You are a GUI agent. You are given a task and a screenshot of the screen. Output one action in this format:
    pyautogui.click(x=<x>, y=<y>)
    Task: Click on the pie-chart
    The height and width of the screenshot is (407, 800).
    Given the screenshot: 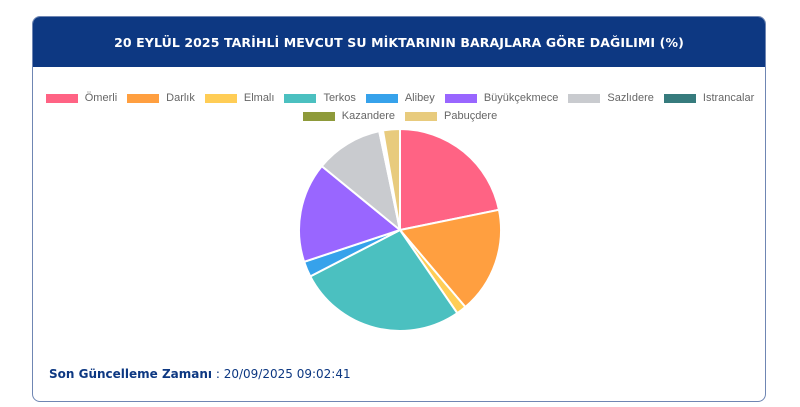 What is the action you would take?
    pyautogui.click(x=400, y=230)
    